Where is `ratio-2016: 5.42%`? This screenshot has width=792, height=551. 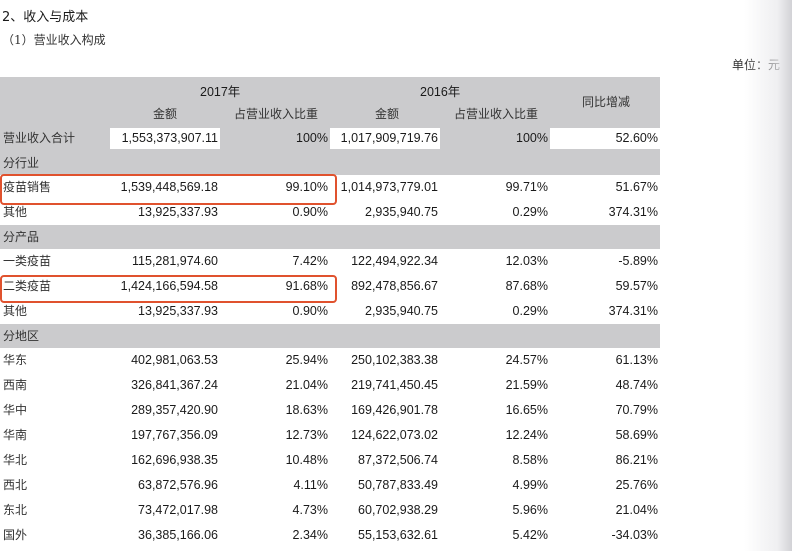 ratio-2016: 5.42% is located at coordinates (530, 535).